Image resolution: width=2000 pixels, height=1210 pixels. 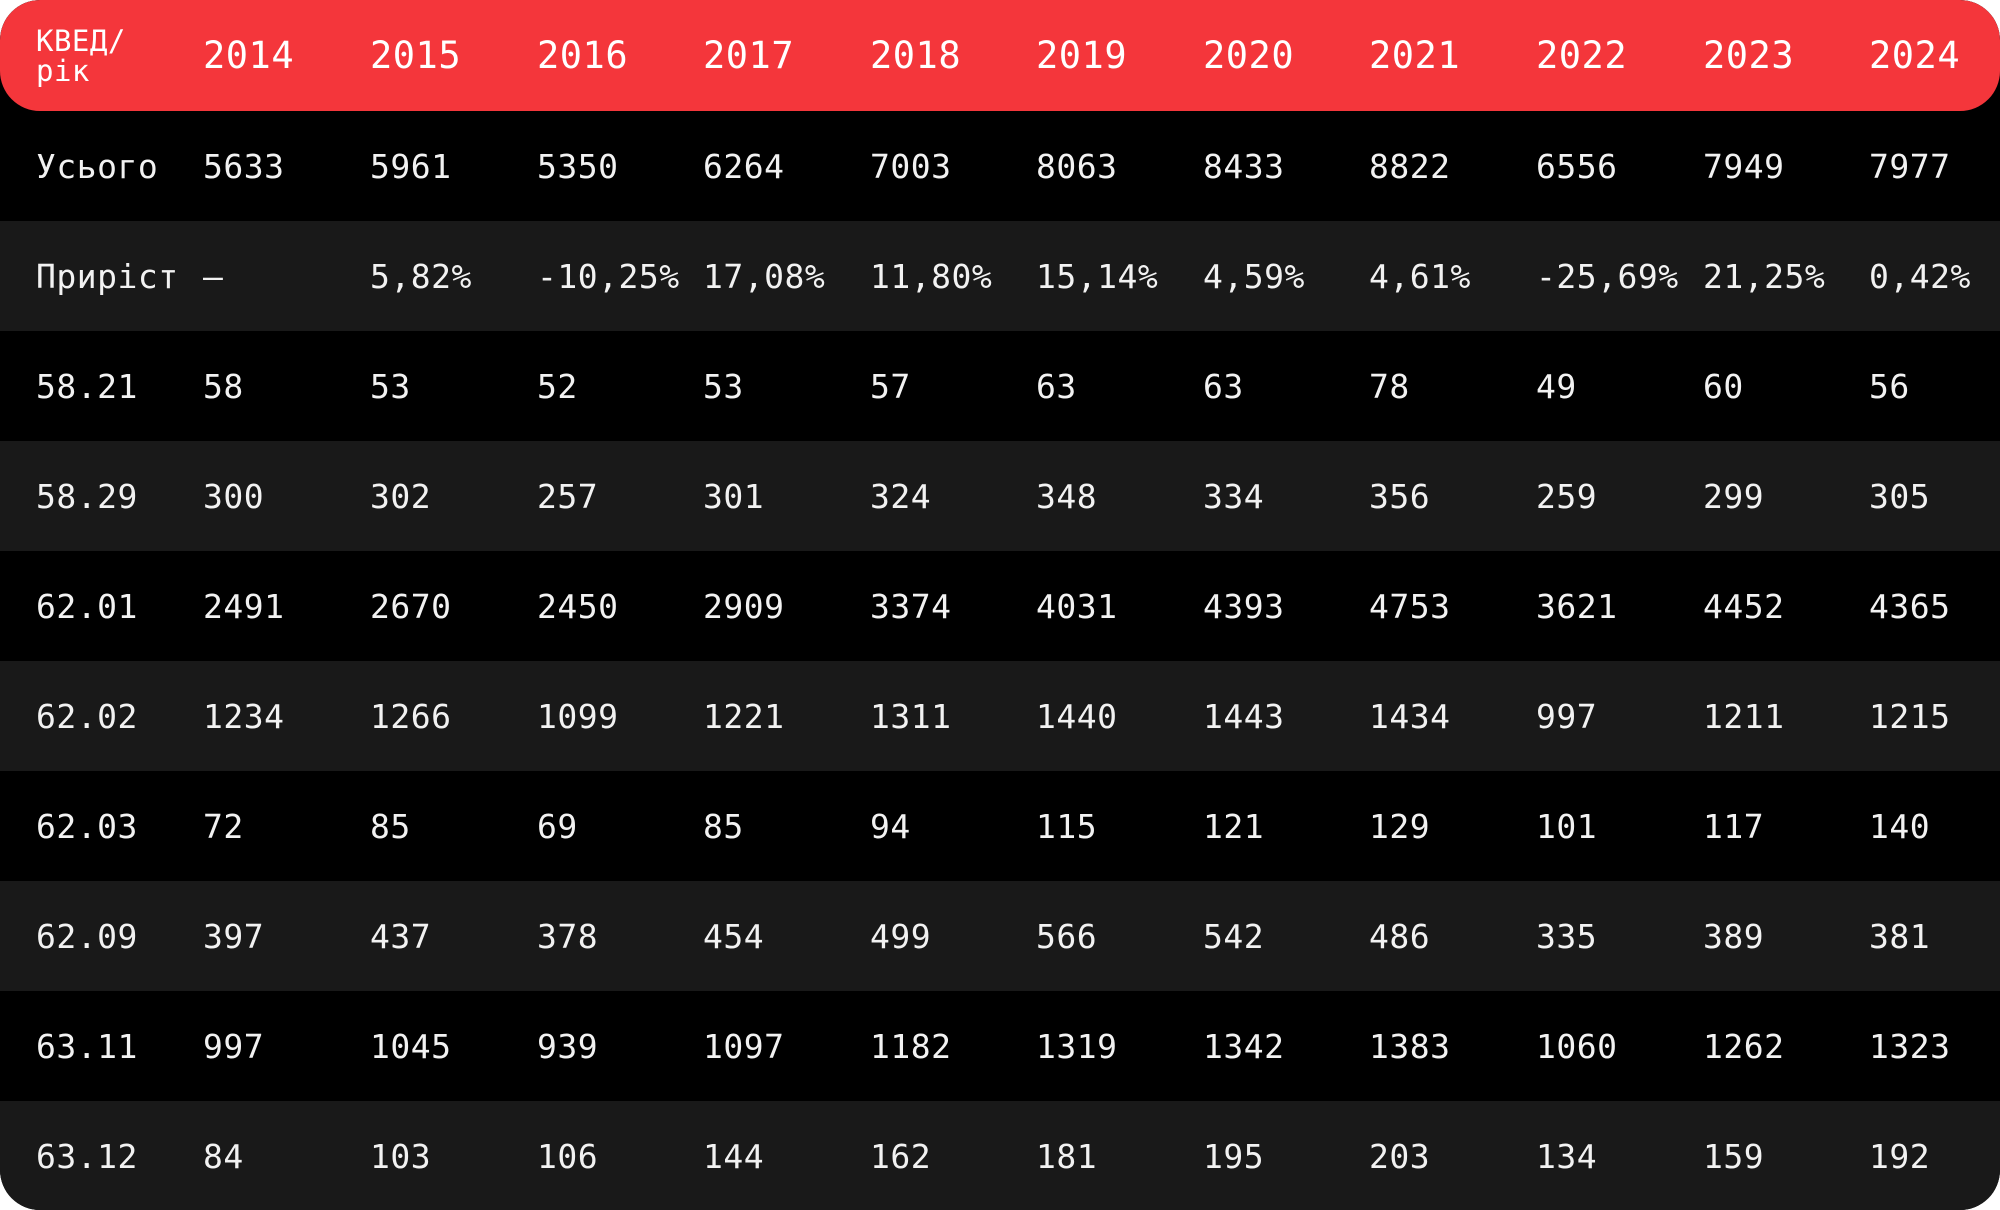 I want to click on table-cell: 302, so click(x=401, y=496).